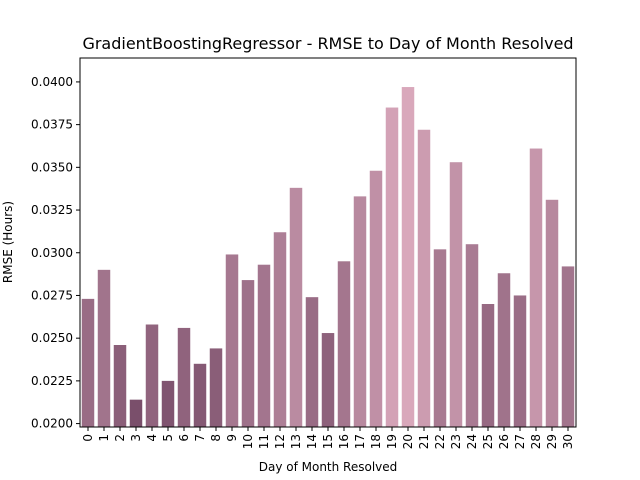 The image size is (640, 480). What do you see at coordinates (280, 441) in the screenshot?
I see `x-tick-label: 12` at bounding box center [280, 441].